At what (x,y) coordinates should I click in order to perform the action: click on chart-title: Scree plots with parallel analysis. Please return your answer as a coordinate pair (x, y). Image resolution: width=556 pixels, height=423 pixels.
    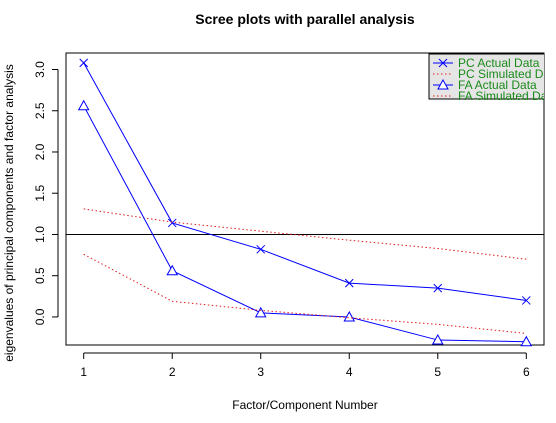
    Looking at the image, I should click on (305, 19).